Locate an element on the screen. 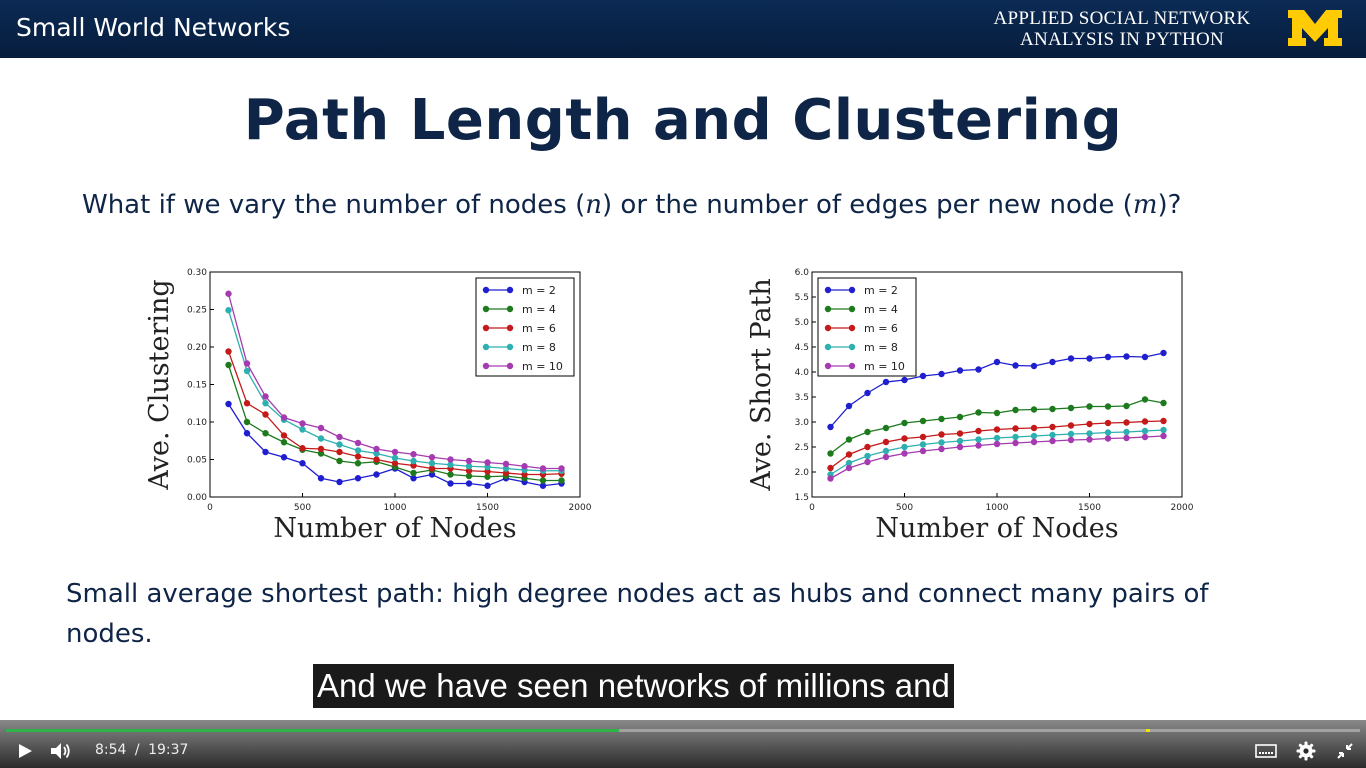 This screenshot has width=1366, height=768. progress-bar is located at coordinates (683, 730).